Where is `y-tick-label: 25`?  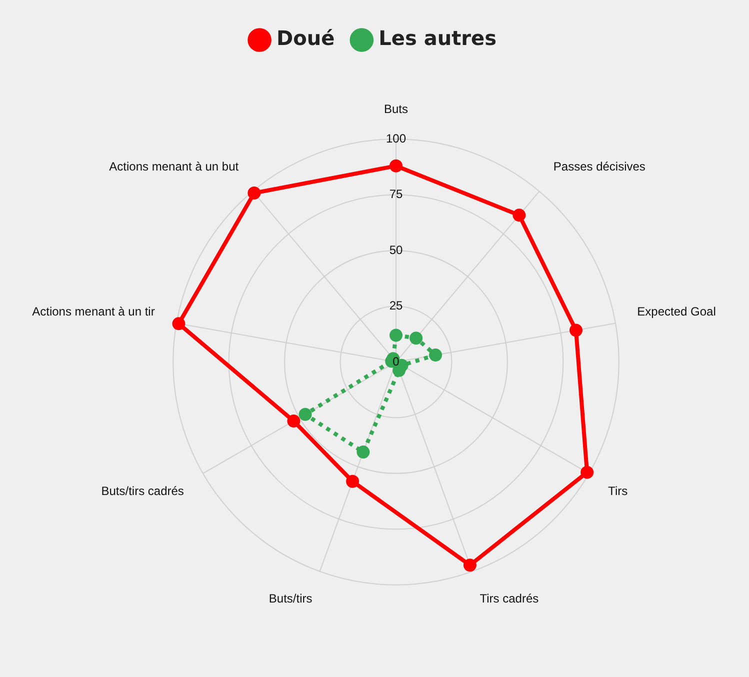
y-tick-label: 25 is located at coordinates (396, 305).